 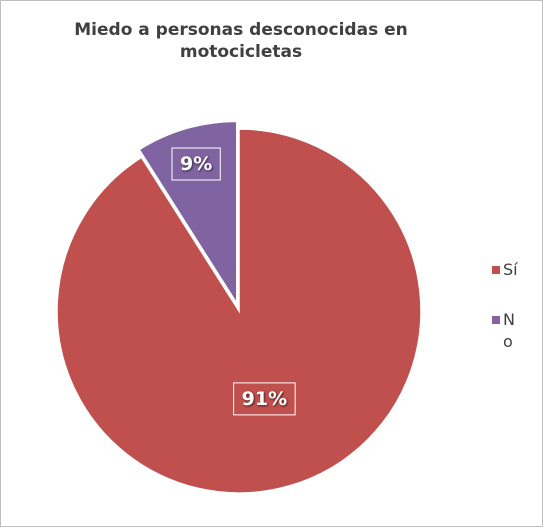 I want to click on legend-label: No, so click(x=509, y=330).